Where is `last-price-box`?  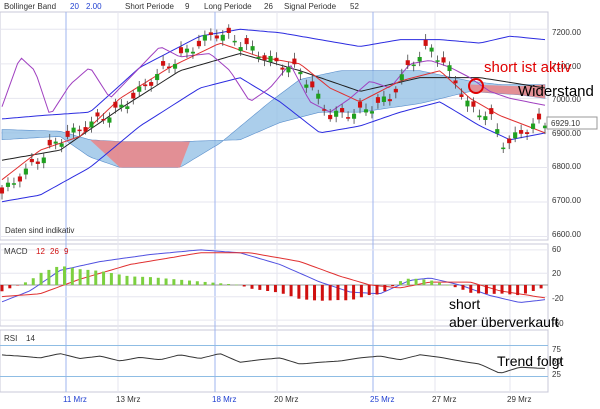 last-price-box is located at coordinates (572, 123).